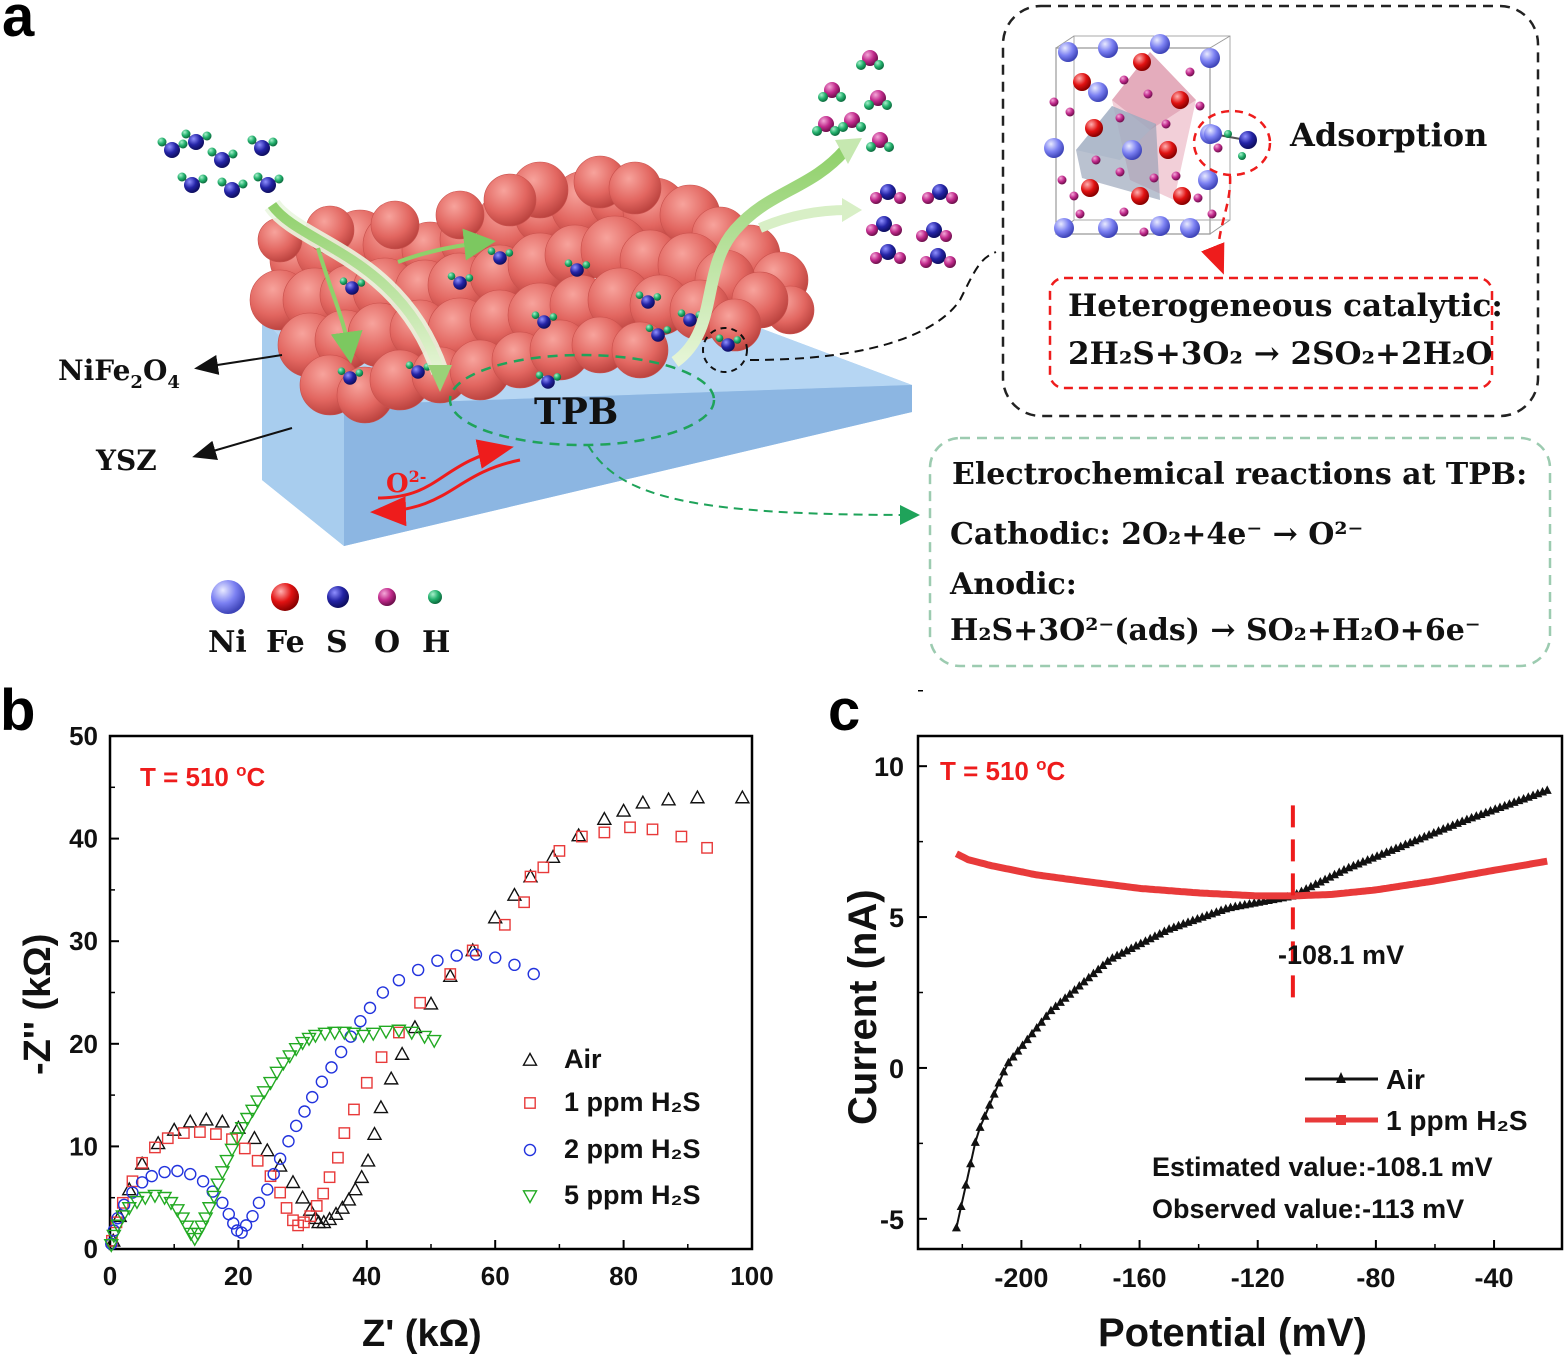 This screenshot has height=1356, width=1567. Describe the element at coordinates (460, 215) in the screenshot. I see `nife2o4-particle` at that location.